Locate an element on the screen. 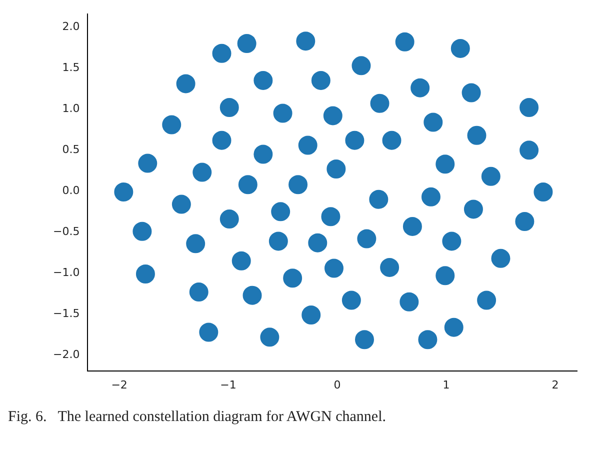 This screenshot has height=456, width=597. x-tick-label: −2 is located at coordinates (119, 385).